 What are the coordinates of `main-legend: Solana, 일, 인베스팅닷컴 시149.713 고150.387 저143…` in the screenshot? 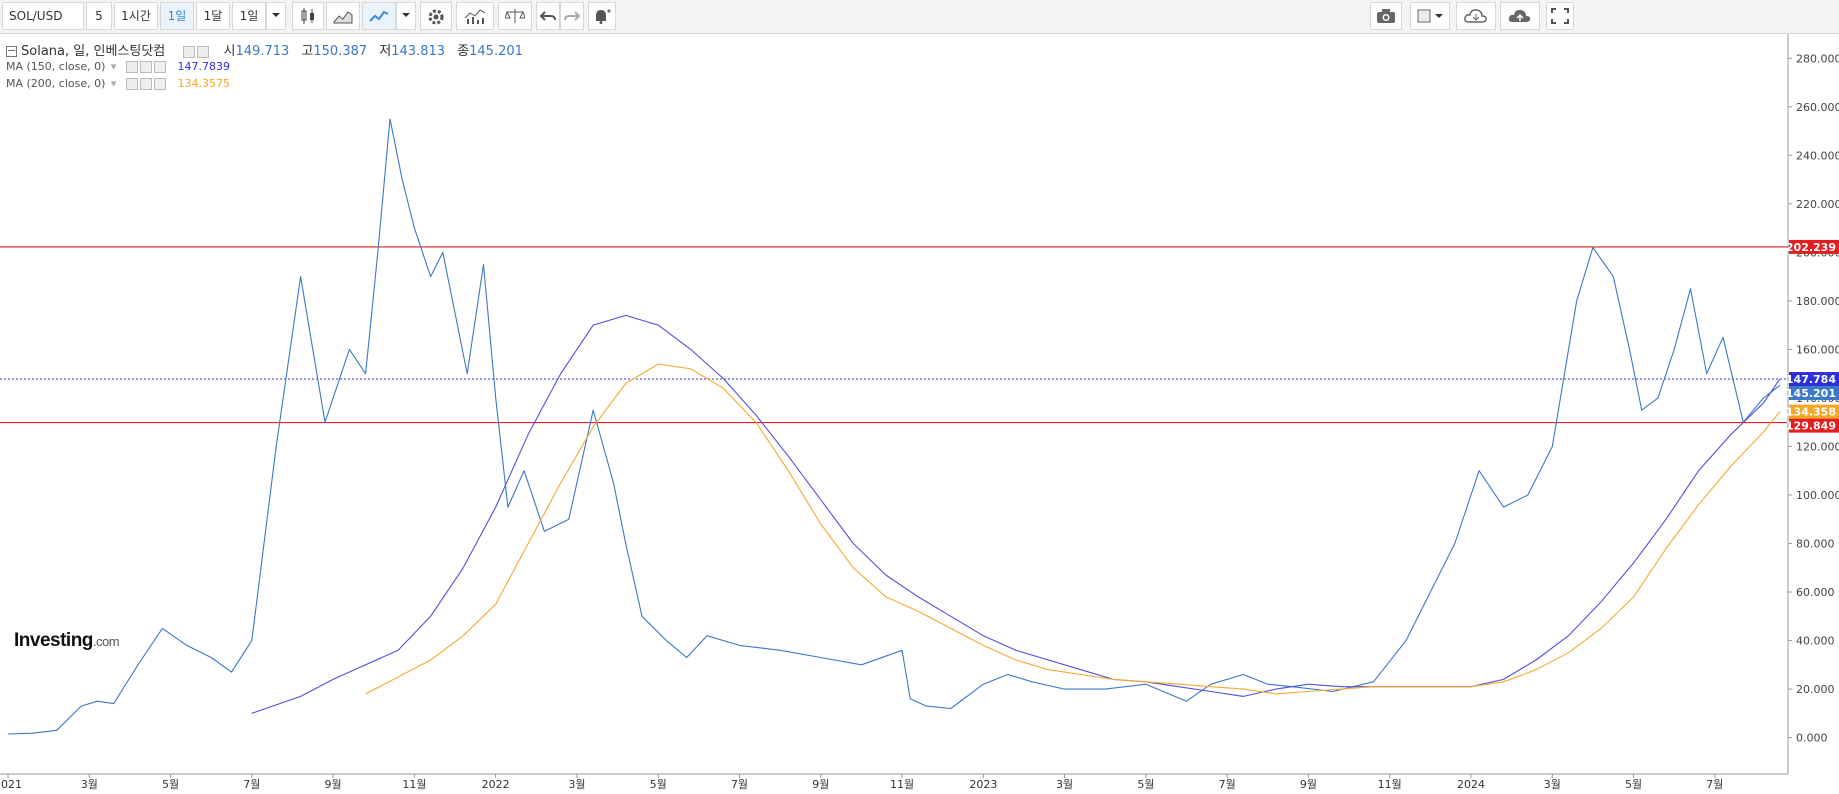 It's located at (264, 49).